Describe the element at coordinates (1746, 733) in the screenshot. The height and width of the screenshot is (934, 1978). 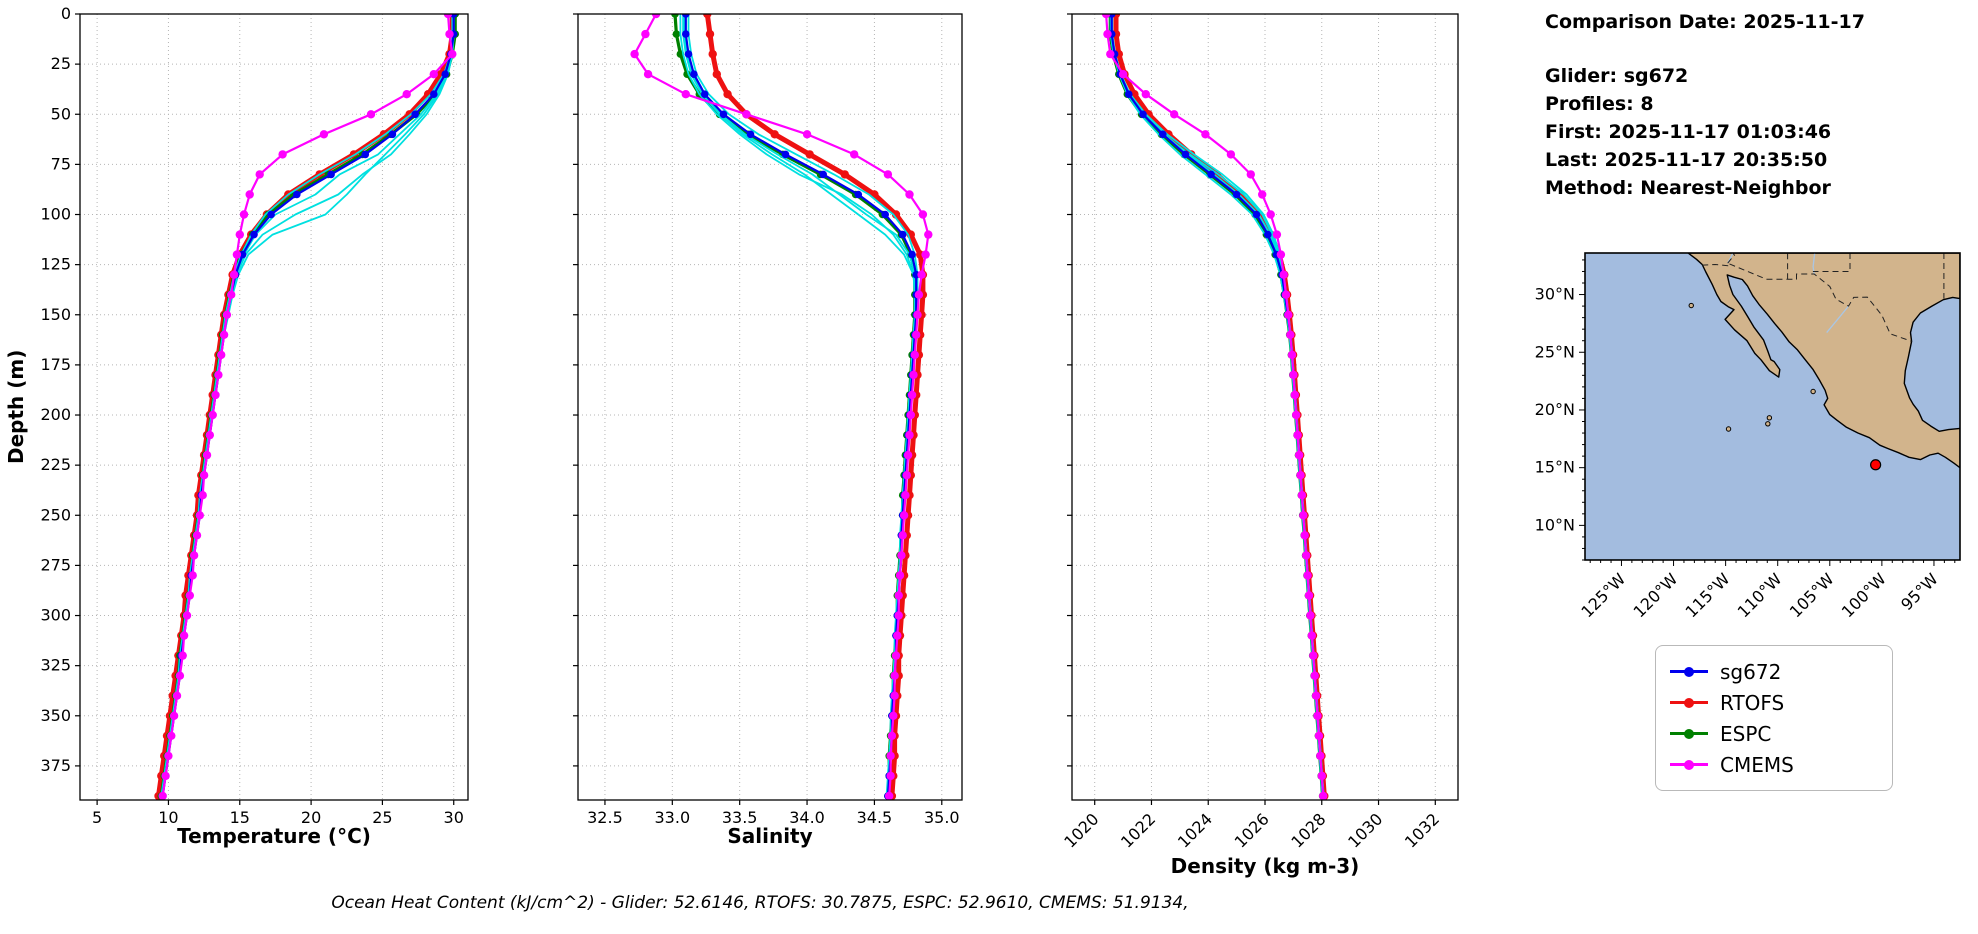
I see `legend-label-espc: ESPC` at that location.